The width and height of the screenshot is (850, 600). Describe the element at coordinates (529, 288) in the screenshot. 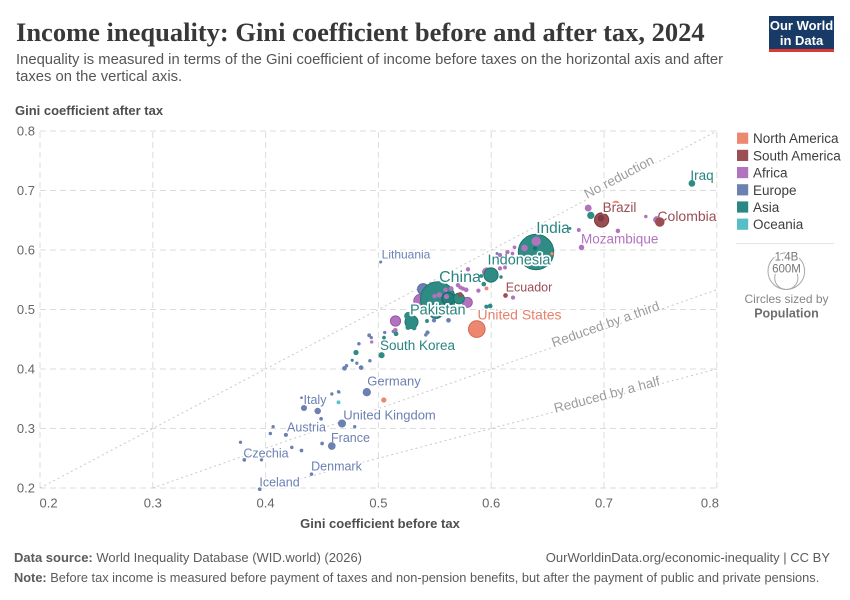

I see `svg-text: Ecuador` at that location.